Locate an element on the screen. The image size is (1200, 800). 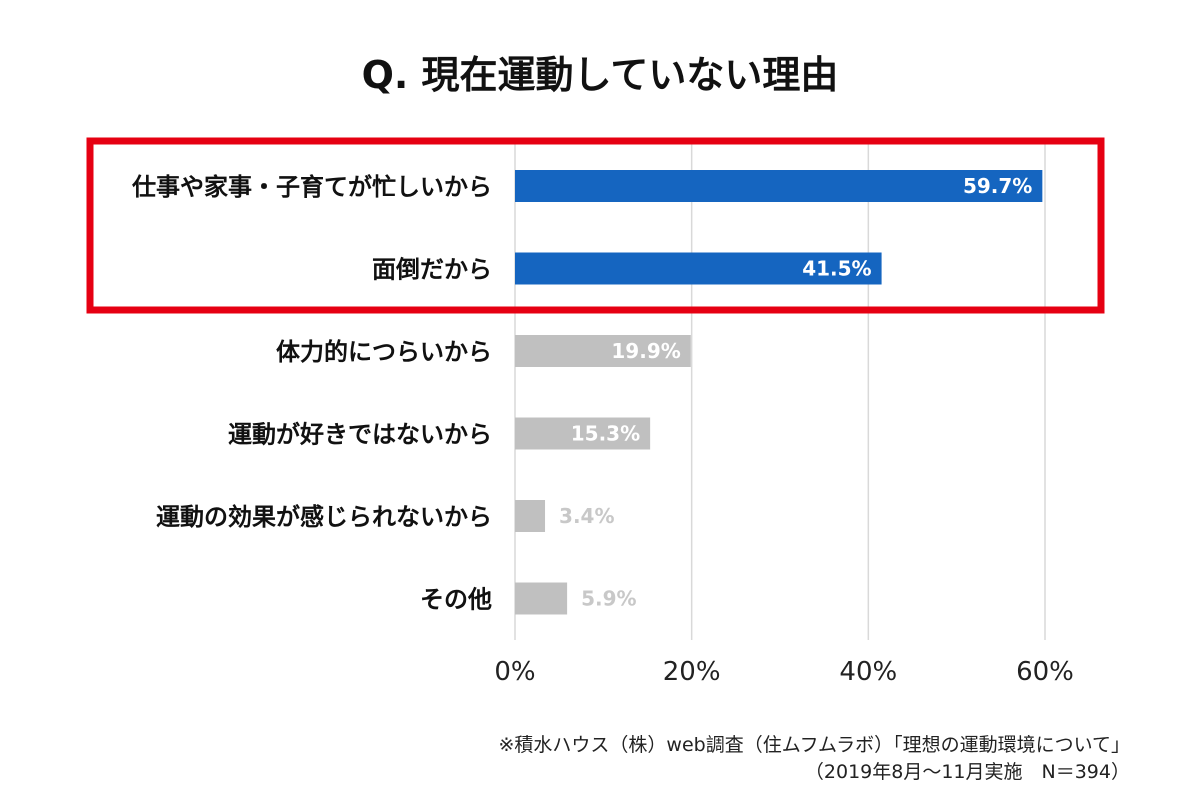
x-tick-label: 40% is located at coordinates (868, 672).